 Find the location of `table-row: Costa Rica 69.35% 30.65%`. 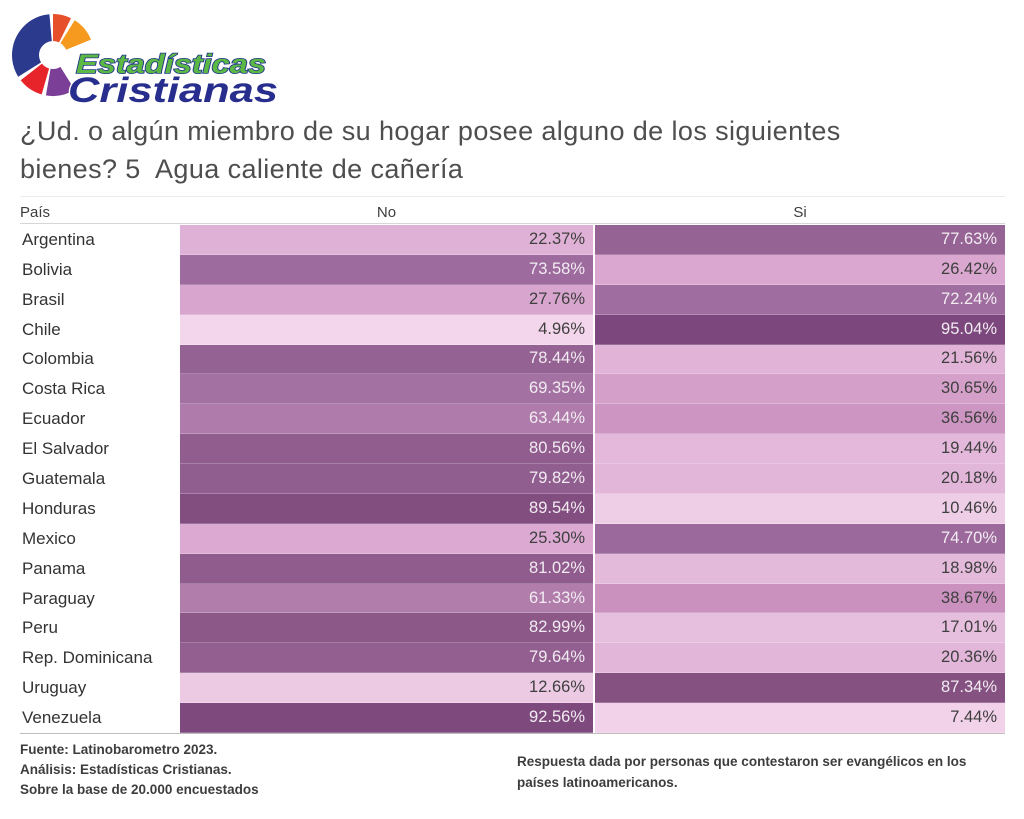

table-row: Costa Rica 69.35% 30.65% is located at coordinates (512, 389).